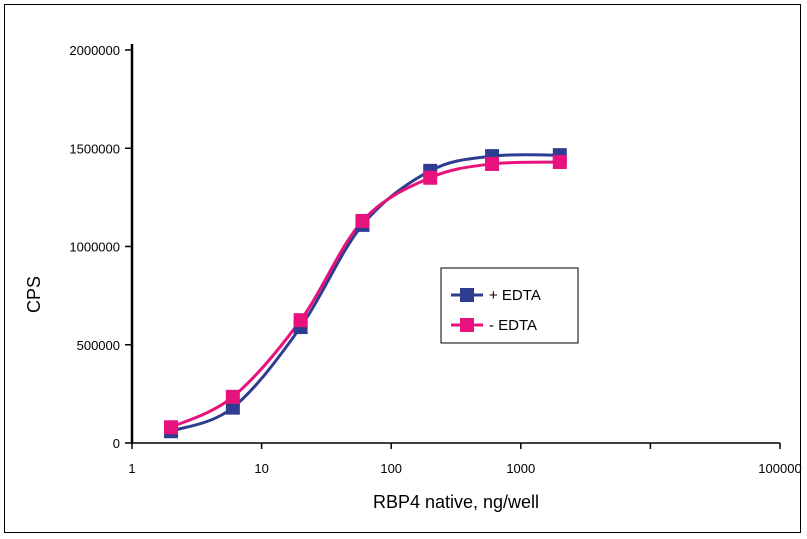  I want to click on y-tick-label: 2000000, so click(94, 50).